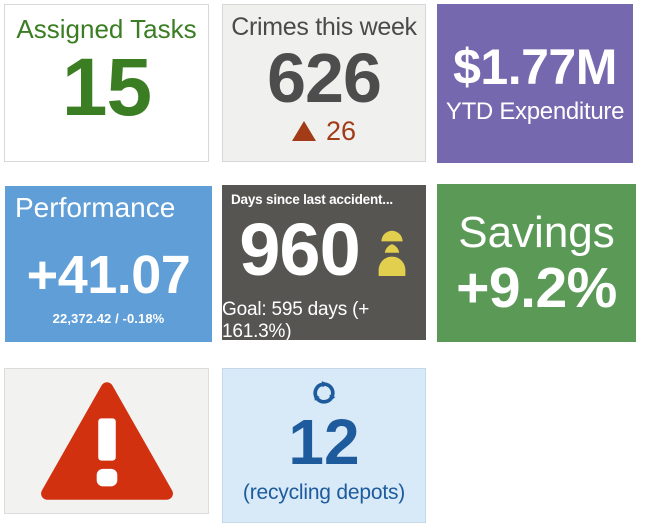 The width and height of the screenshot is (650, 529). What do you see at coordinates (536, 232) in the screenshot?
I see `savings-title: Savings` at bounding box center [536, 232].